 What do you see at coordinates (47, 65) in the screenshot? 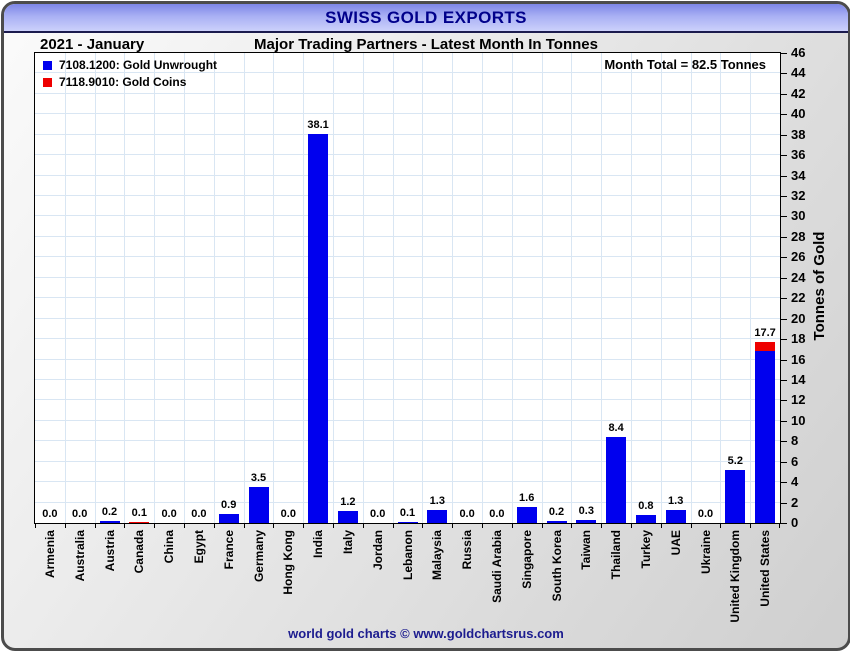
I see `legend-swatch` at bounding box center [47, 65].